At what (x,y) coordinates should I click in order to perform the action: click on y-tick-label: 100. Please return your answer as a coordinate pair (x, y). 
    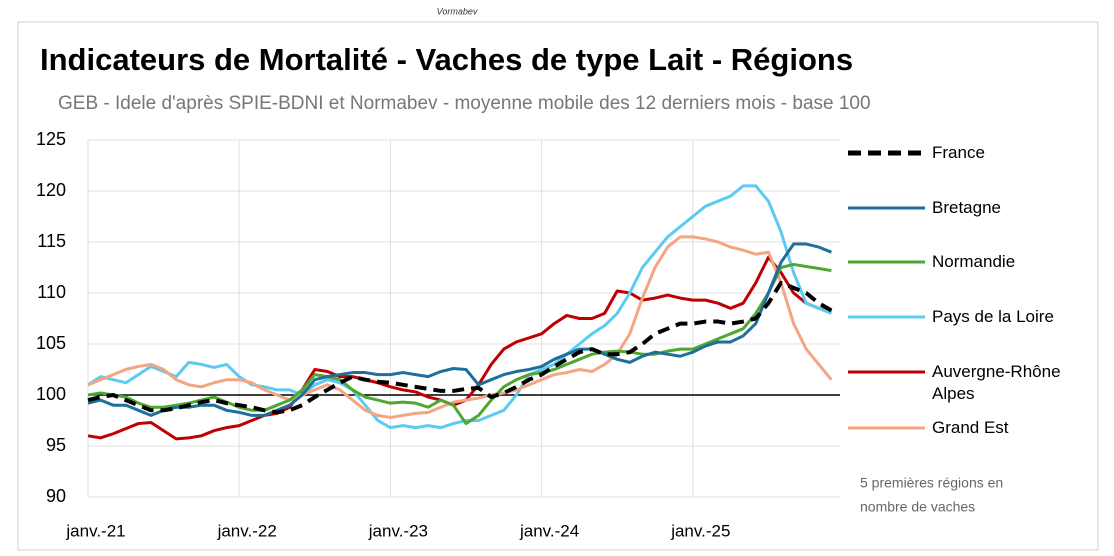
    Looking at the image, I should click on (51, 394).